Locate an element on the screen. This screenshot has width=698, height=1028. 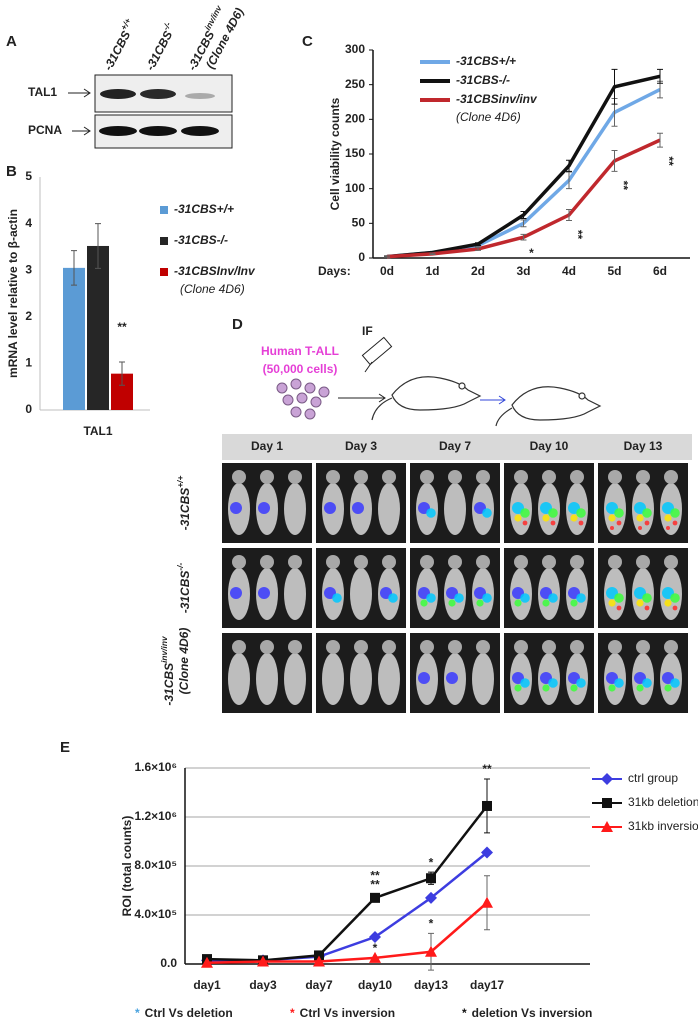
y-tick-label: 150 is located at coordinates (355, 153).